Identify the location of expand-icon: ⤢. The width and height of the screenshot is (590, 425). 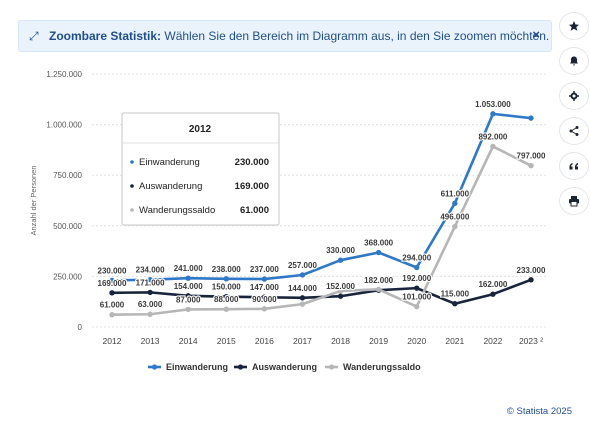
(34, 35).